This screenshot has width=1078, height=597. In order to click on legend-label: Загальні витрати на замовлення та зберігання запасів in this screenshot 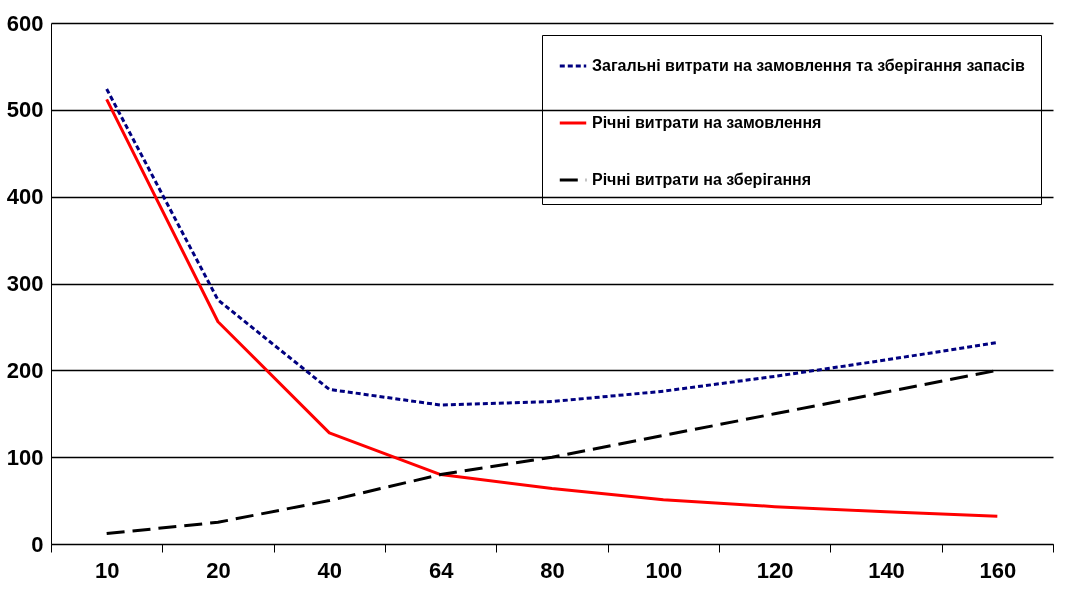, I will do `click(808, 65)`.